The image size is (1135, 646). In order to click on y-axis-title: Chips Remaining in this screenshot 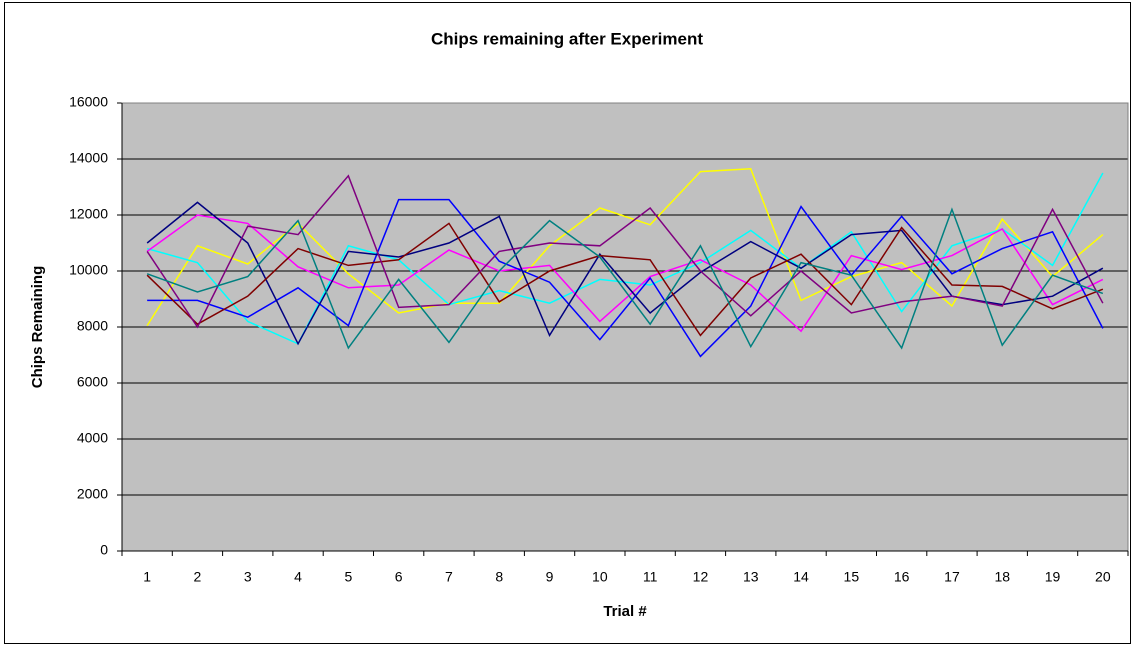, I will do `click(37, 327)`.